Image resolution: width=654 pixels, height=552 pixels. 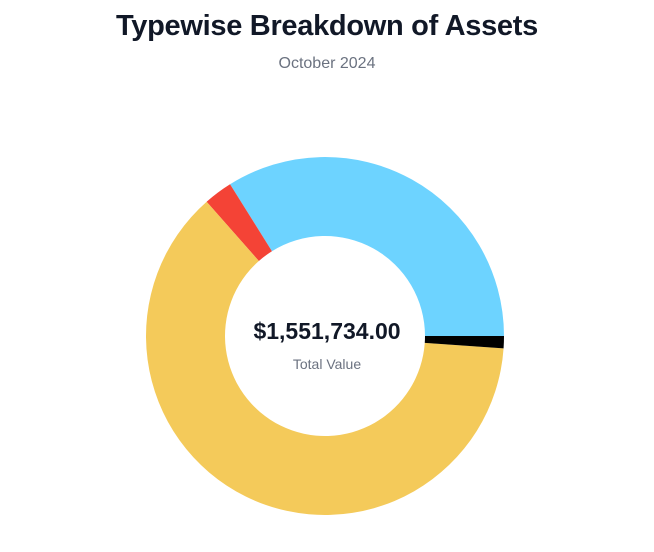 What do you see at coordinates (327, 331) in the screenshot?
I see `total-value: $1,551,734.00` at bounding box center [327, 331].